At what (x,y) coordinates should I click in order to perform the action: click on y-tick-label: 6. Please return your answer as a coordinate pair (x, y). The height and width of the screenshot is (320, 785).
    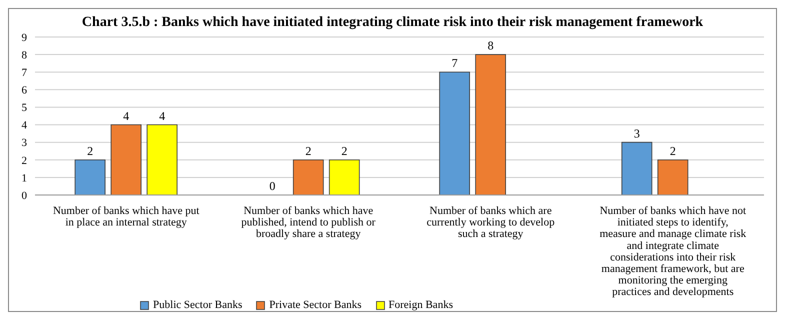
    Looking at the image, I should click on (25, 90).